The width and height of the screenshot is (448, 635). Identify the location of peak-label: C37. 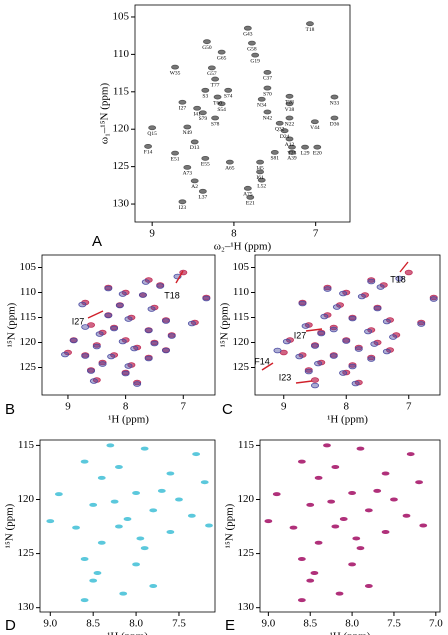
(267, 79).